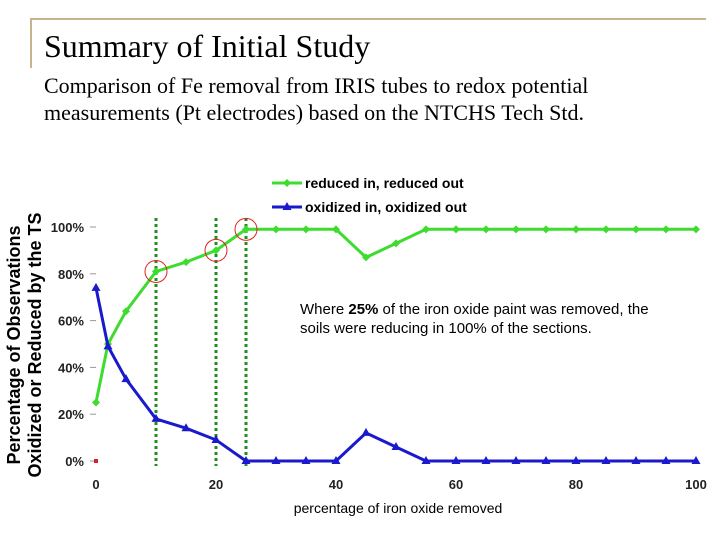  What do you see at coordinates (71, 367) in the screenshot?
I see `y-tick-label: 40%` at bounding box center [71, 367].